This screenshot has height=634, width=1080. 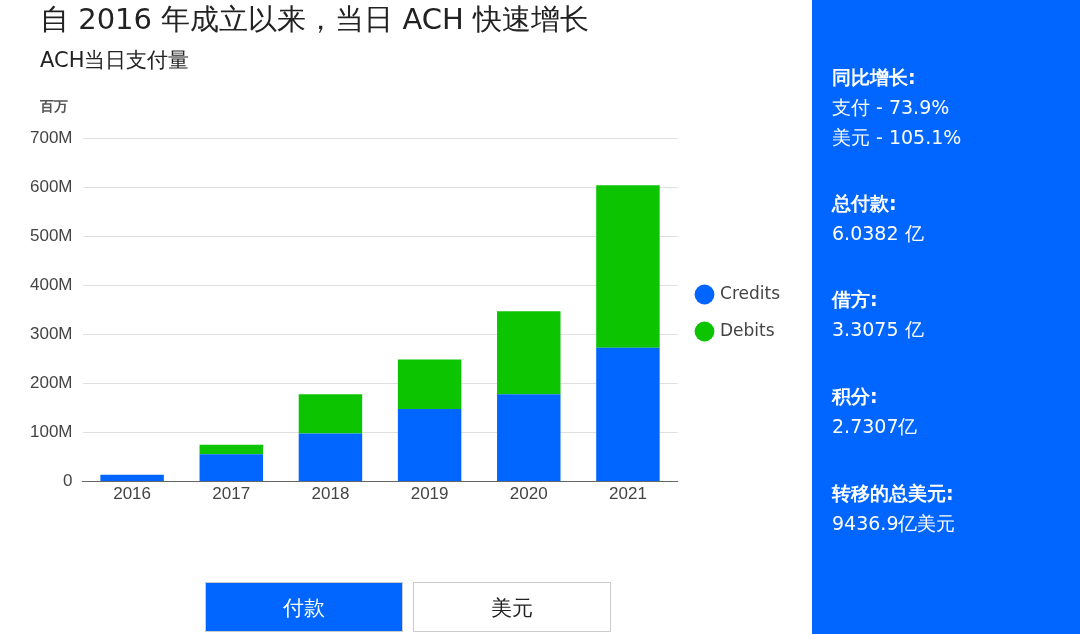 I want to click on y-tick-label: 400M, so click(x=51, y=285).